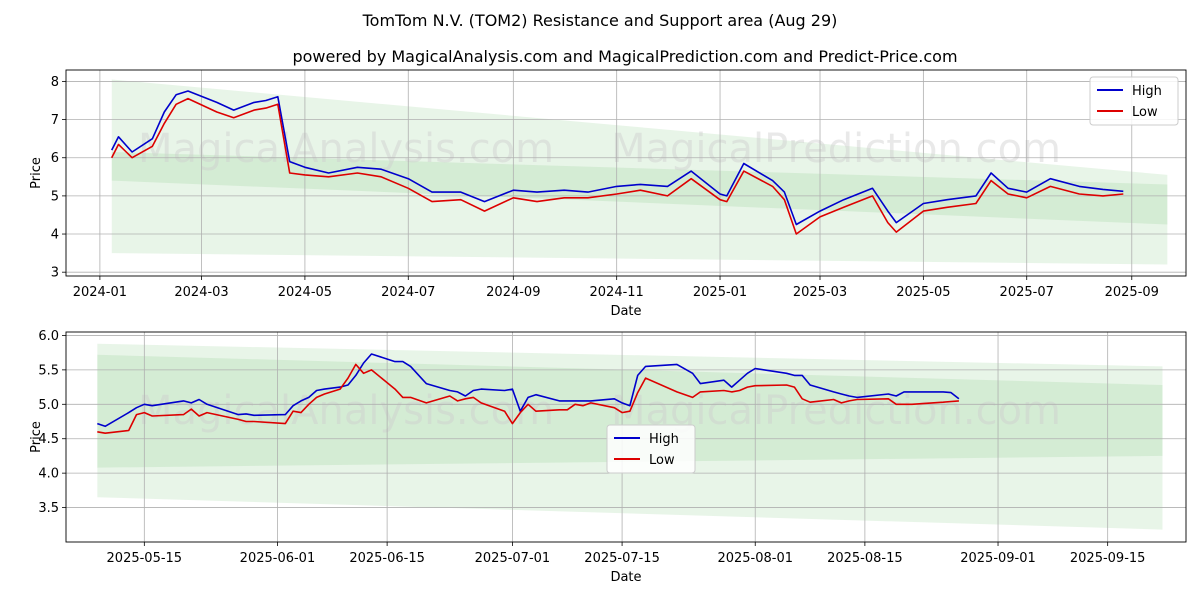 This screenshot has height=600, width=1200. I want to click on series-low-line, so click(528, 398).